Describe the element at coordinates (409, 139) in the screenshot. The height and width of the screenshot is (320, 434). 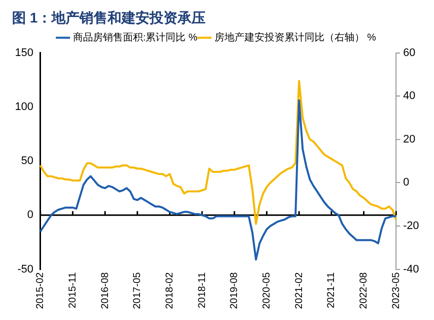
I see `y2-tick-label: 20` at that location.